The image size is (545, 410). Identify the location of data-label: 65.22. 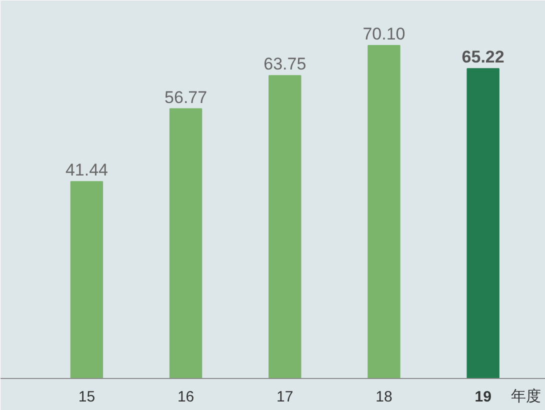
(483, 57).